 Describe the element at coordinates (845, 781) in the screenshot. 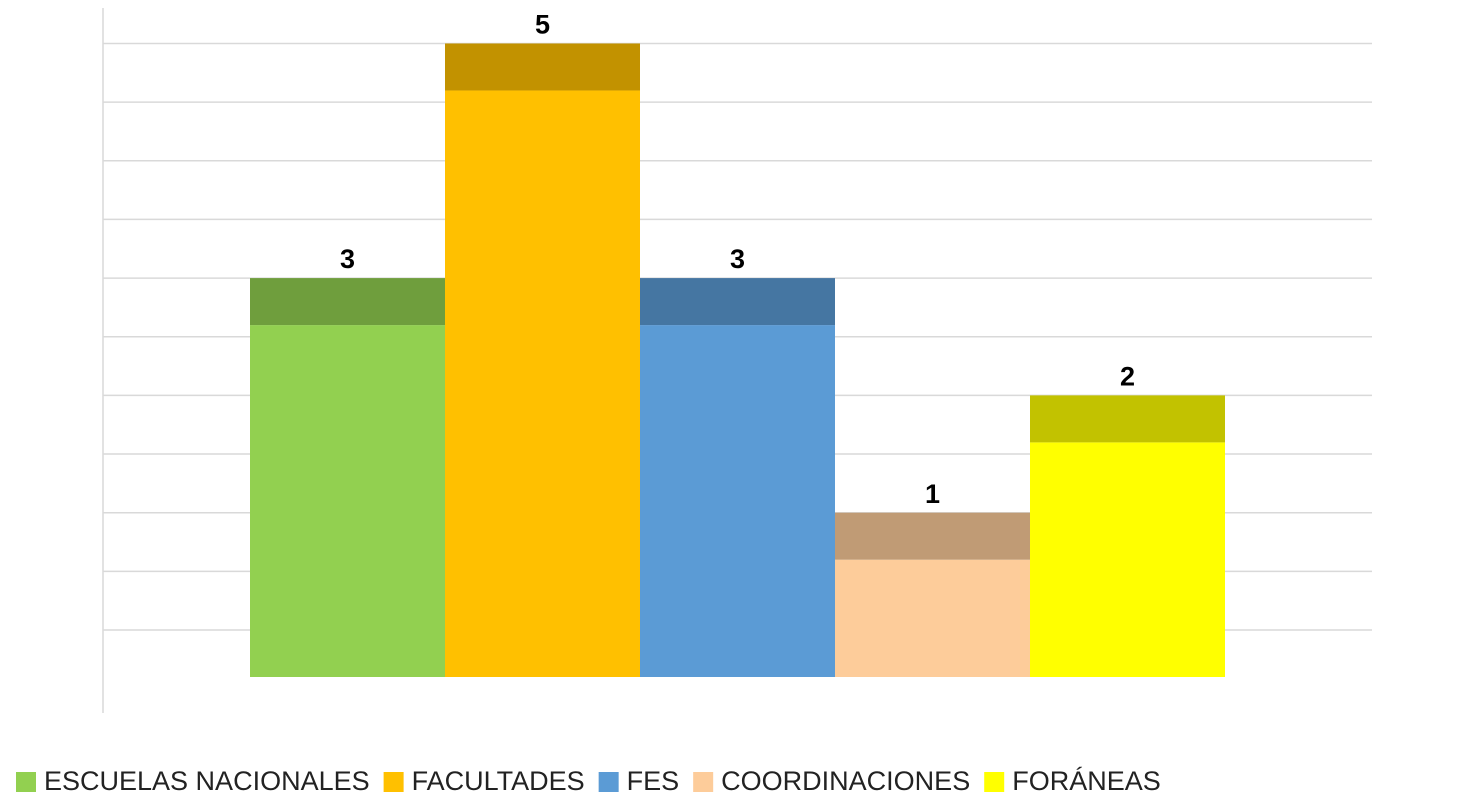

I see `legend-label: COORDINACIONES` at that location.